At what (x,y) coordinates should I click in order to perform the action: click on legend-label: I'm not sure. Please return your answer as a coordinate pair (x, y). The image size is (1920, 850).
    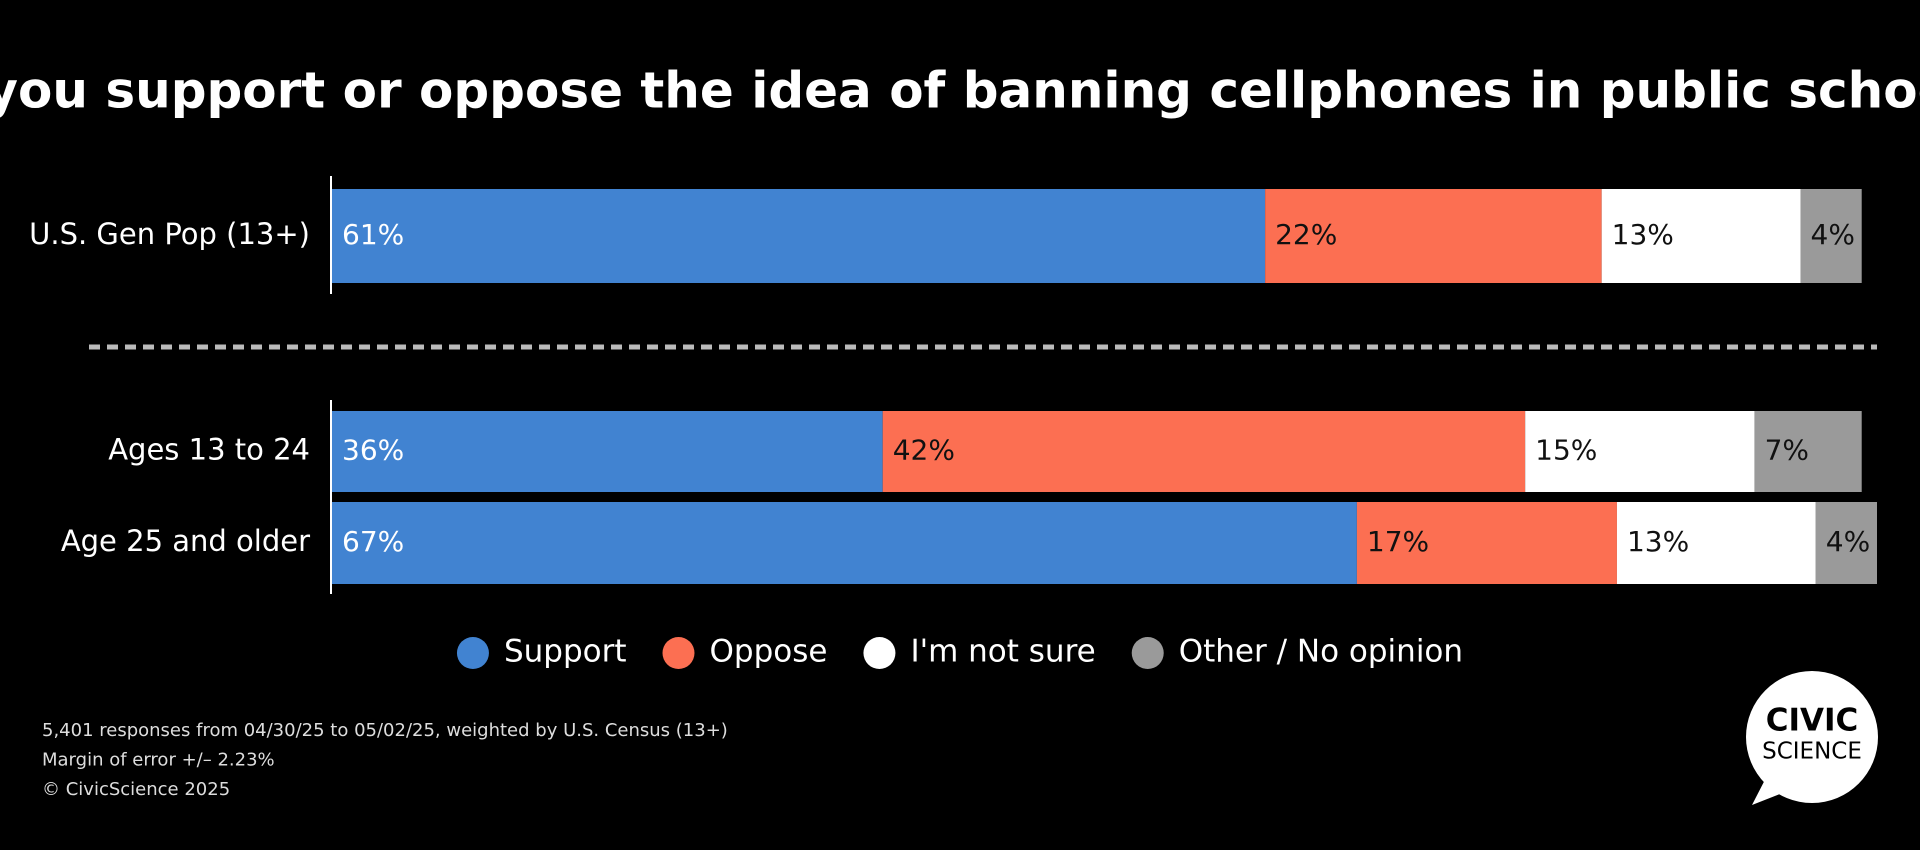
    Looking at the image, I should click on (1002, 652).